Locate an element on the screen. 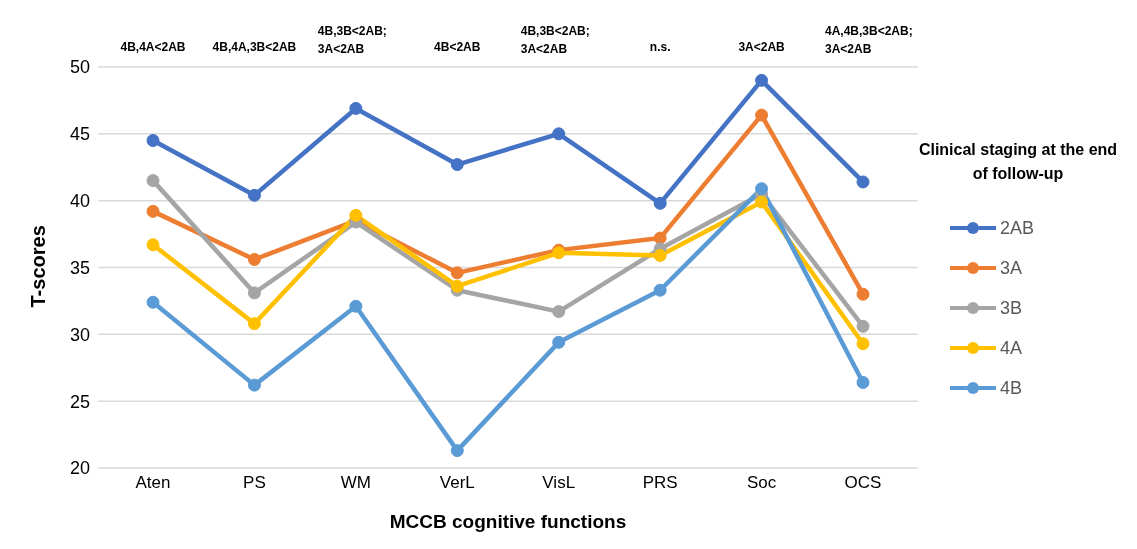 This screenshot has width=1137, height=549. legend-label: 3B is located at coordinates (1011, 308).